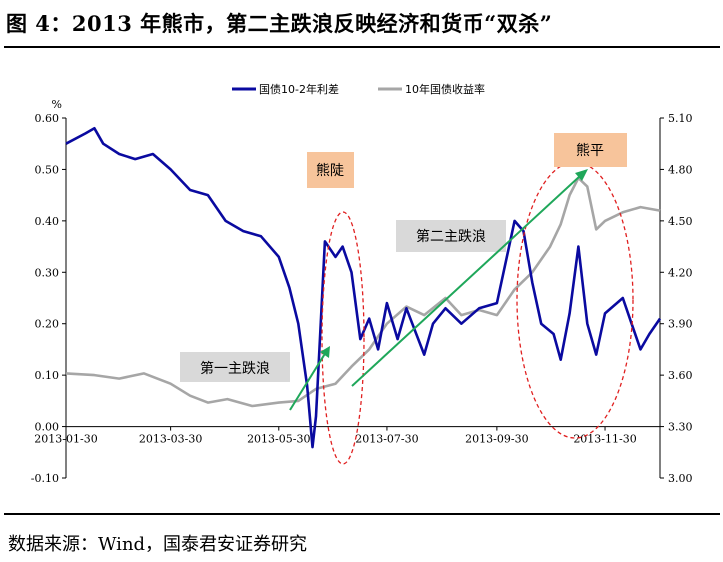  I want to click on right-tick-label: 4.20, so click(680, 272).